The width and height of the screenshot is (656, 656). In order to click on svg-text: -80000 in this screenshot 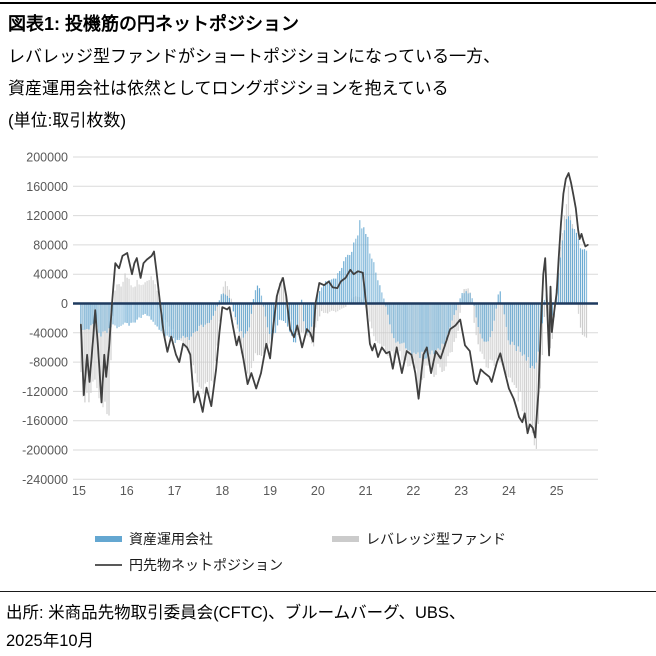, I will do `click(48, 363)`.